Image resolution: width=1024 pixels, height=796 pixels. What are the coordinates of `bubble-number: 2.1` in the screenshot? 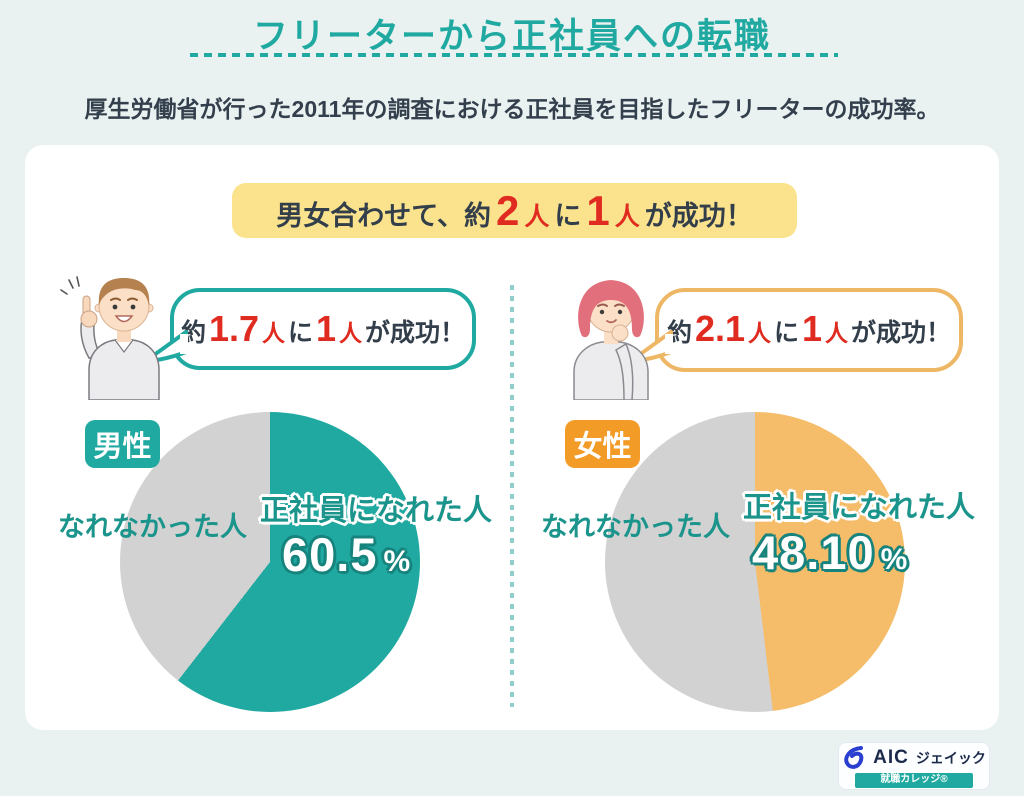 It's located at (719, 328).